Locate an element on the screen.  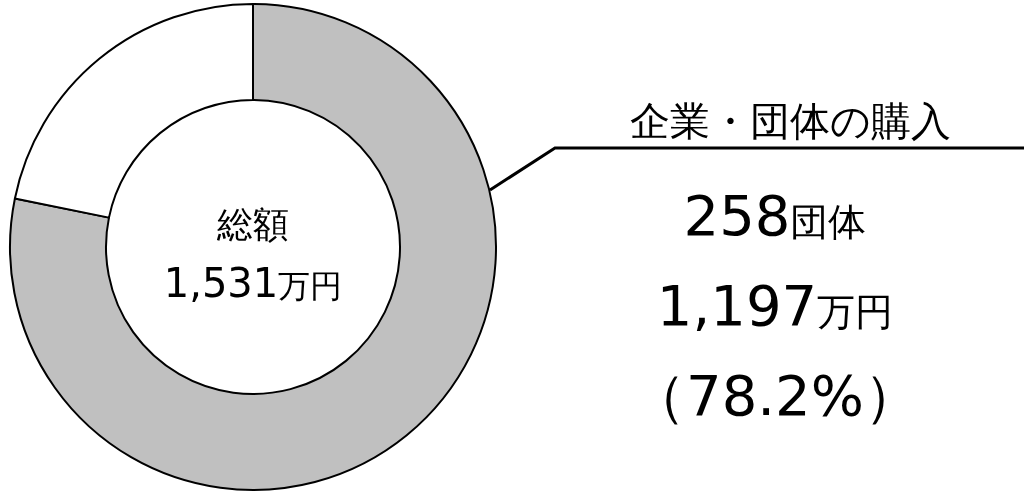
data-label: （78.2%） is located at coordinates (775, 395).